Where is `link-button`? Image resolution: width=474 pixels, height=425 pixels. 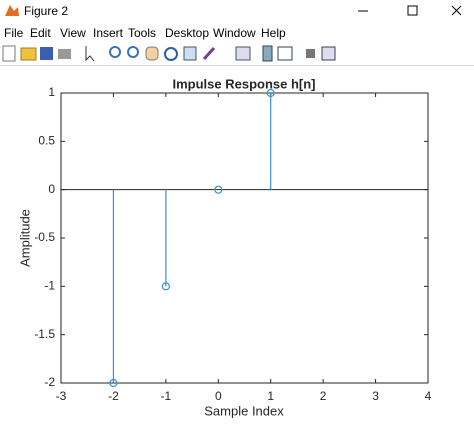
link-button is located at coordinates (243, 53).